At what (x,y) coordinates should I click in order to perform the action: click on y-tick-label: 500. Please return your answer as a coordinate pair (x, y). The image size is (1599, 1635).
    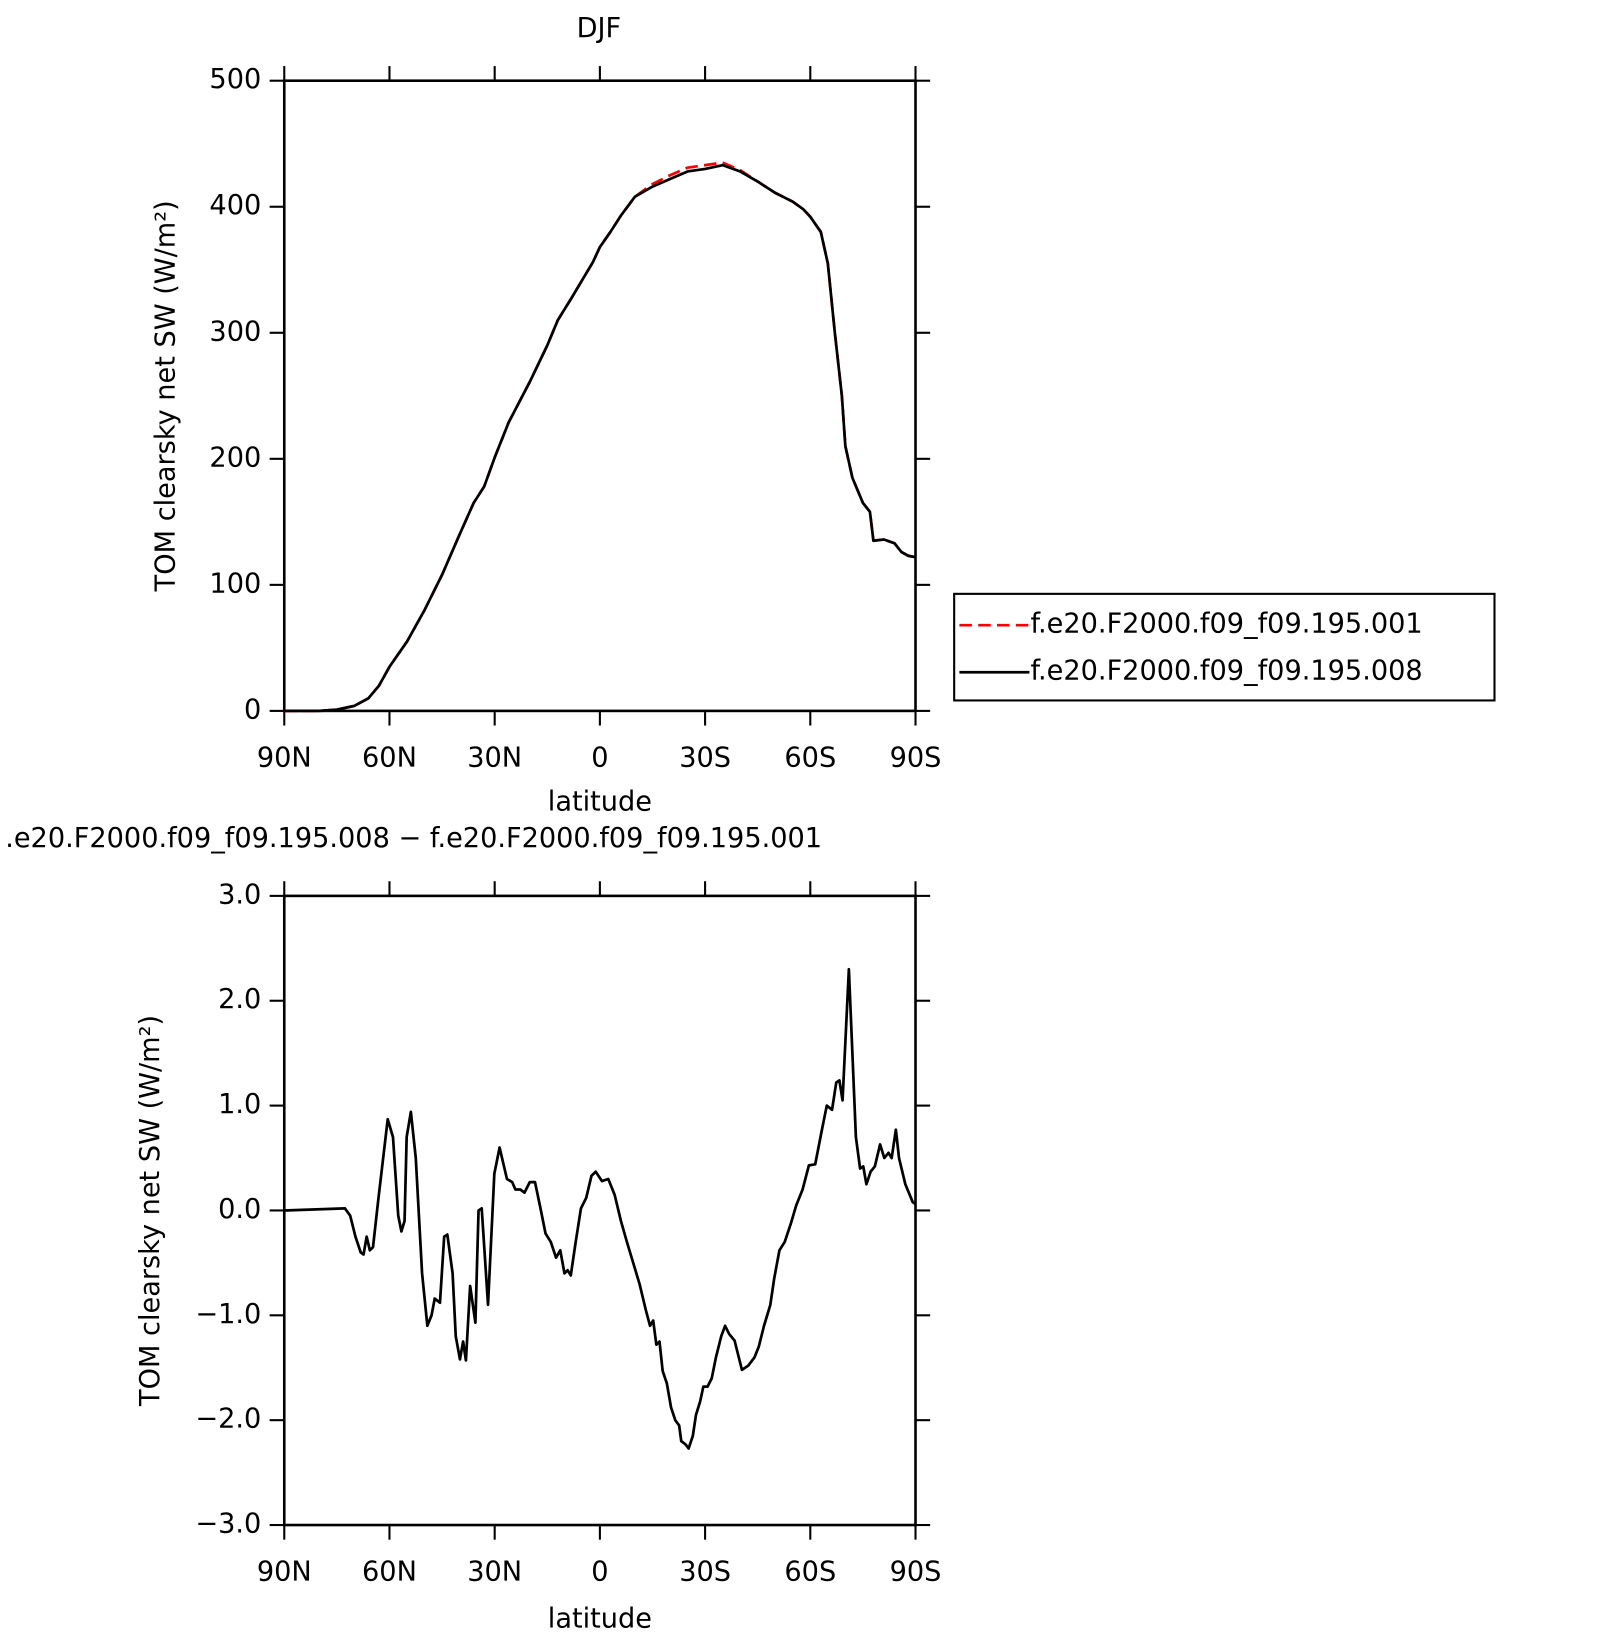
    Looking at the image, I should click on (235, 79).